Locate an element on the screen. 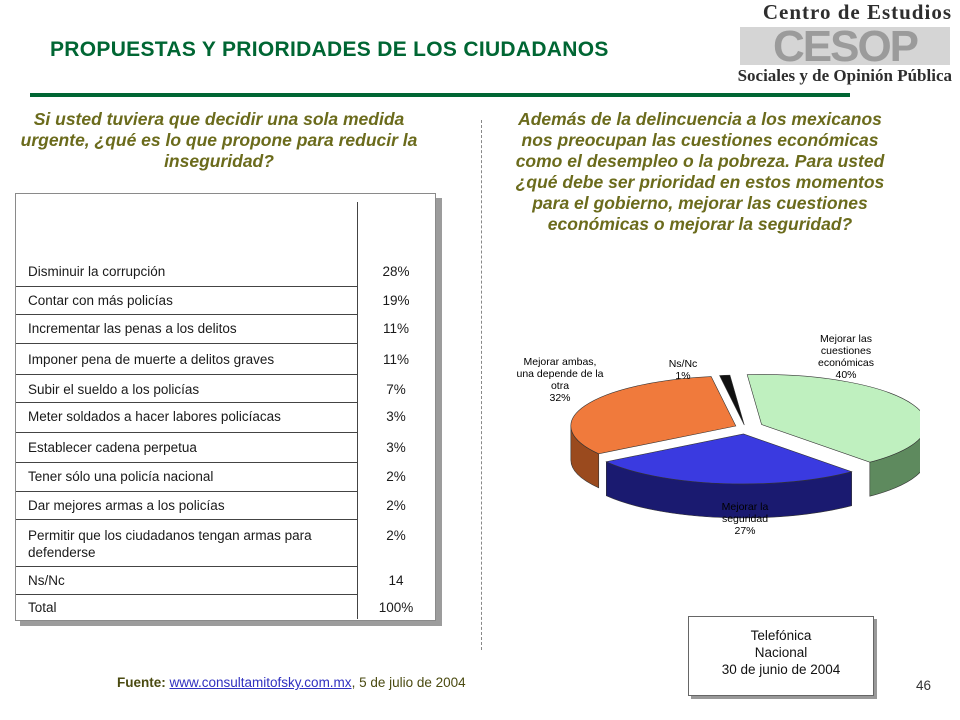 The width and height of the screenshot is (960, 720). label-ambas-line: una depende de la is located at coordinates (560, 374).